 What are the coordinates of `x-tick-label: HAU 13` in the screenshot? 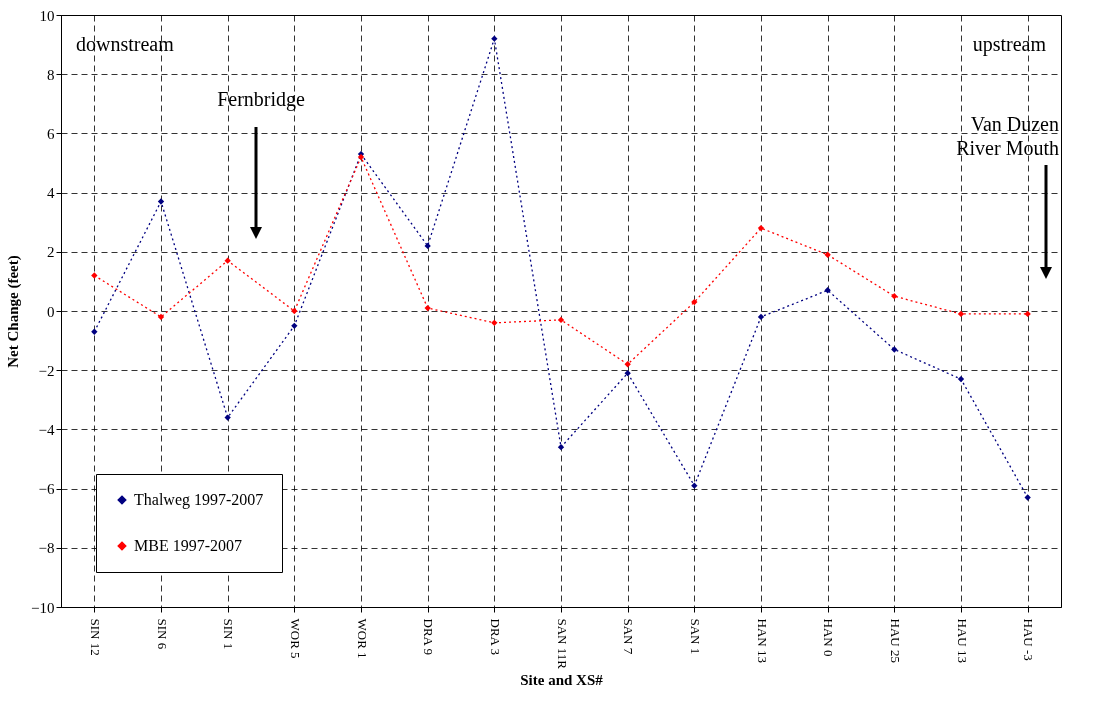 It's located at (962, 640).